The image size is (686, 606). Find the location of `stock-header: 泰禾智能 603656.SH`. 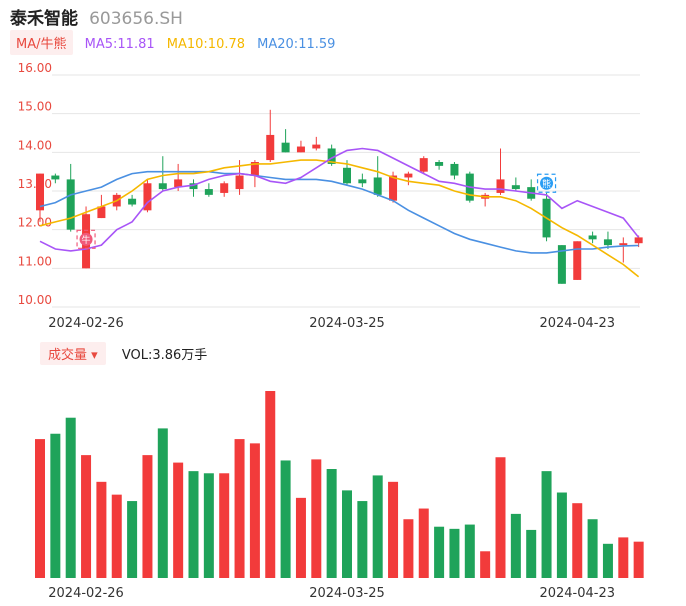

stock-header: 泰禾智能 603656.SH is located at coordinates (96, 16).